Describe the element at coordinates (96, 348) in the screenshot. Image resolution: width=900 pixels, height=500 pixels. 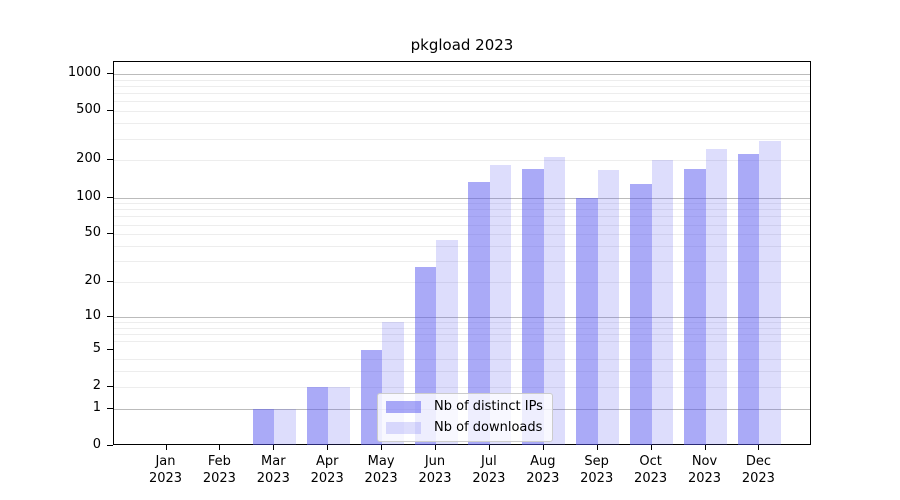
I see `y-tick-label: 5` at that location.